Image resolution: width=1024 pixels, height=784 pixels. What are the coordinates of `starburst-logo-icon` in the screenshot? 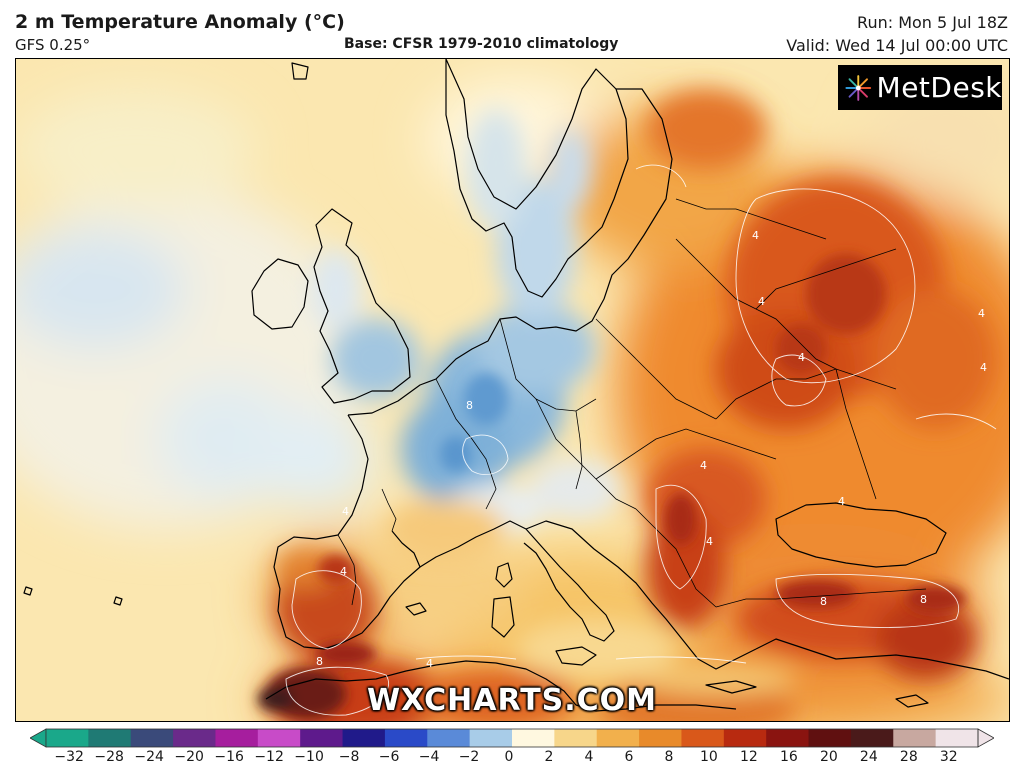 It's located at (858, 87).